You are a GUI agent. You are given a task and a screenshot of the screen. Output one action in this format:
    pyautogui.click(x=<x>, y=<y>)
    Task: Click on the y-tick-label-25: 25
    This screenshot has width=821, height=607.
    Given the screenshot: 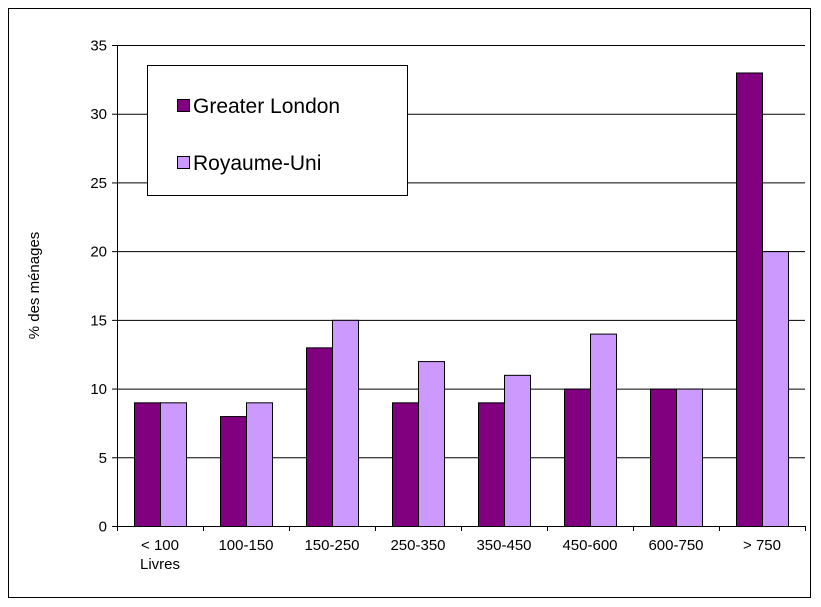 What is the action you would take?
    pyautogui.click(x=98, y=183)
    